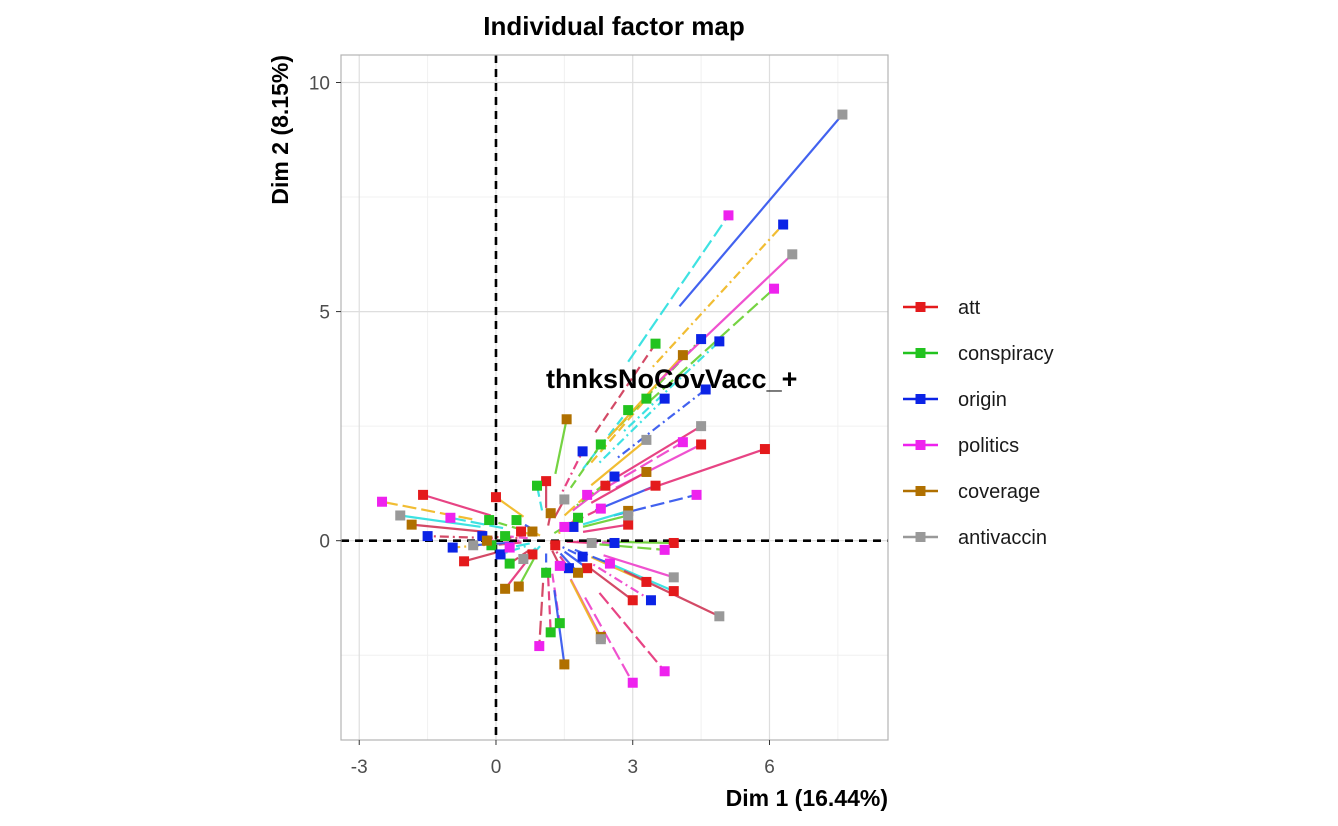 The height and width of the screenshot is (826, 1338). What do you see at coordinates (561, 447) in the screenshot?
I see `series-link-coverage` at bounding box center [561, 447].